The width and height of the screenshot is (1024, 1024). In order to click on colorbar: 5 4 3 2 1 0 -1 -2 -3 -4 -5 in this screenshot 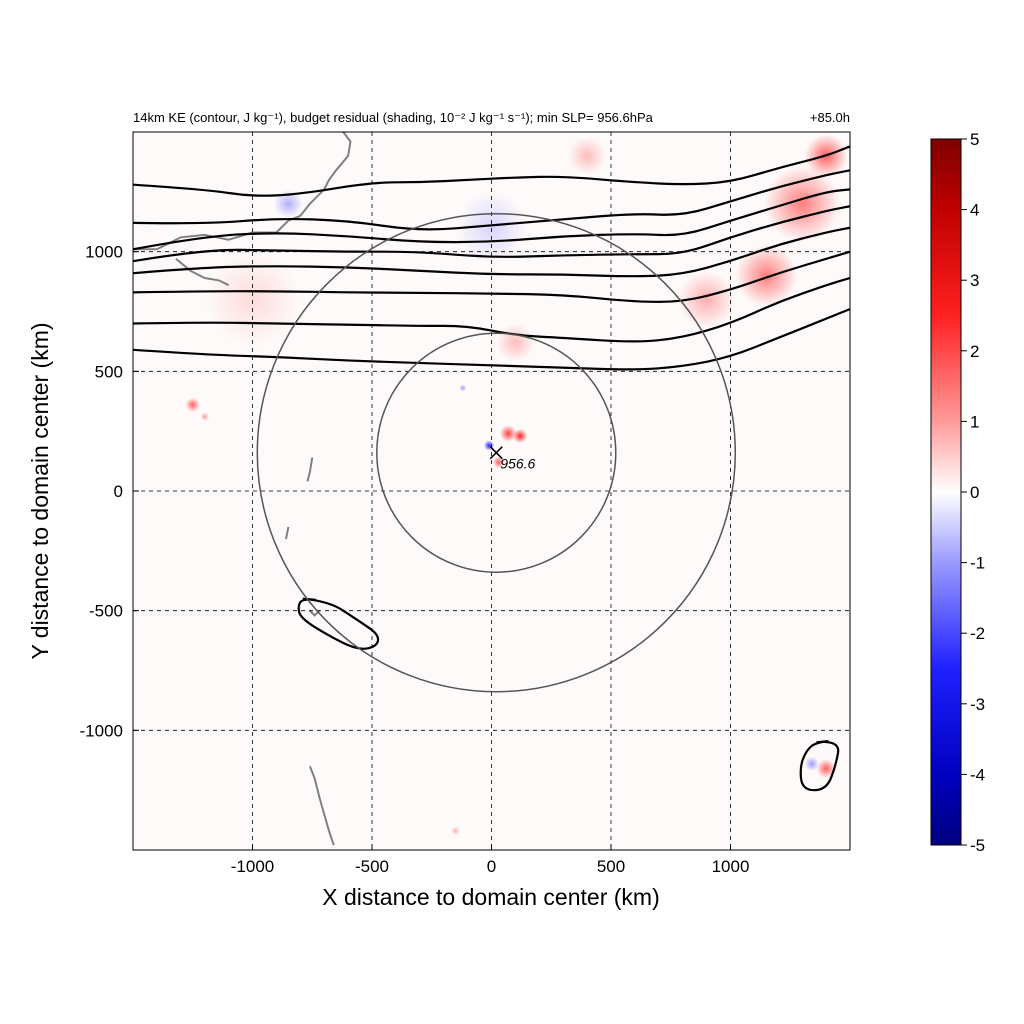, I will do `click(957, 492)`.